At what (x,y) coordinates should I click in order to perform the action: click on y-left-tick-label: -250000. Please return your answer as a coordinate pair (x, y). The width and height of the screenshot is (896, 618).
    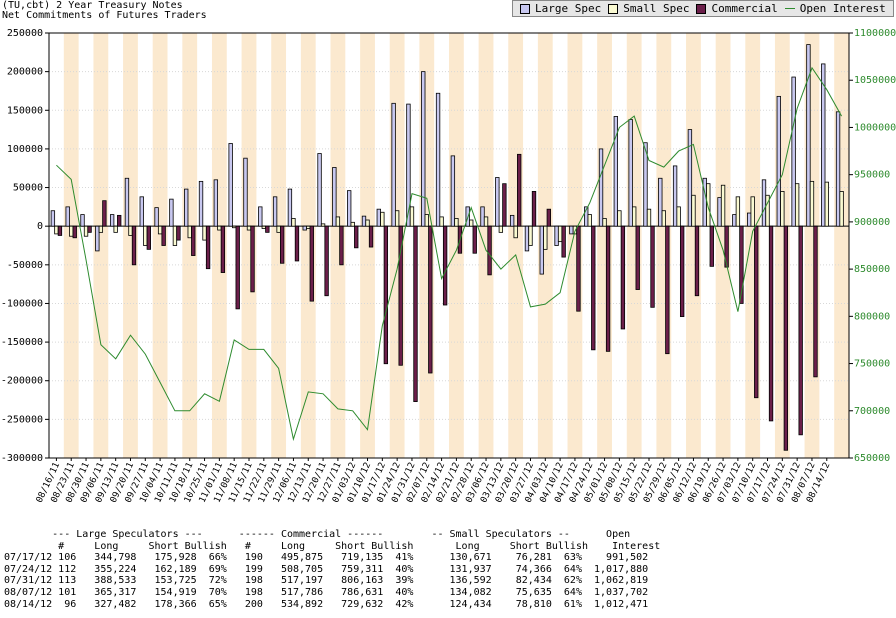
    Looking at the image, I should click on (22, 419).